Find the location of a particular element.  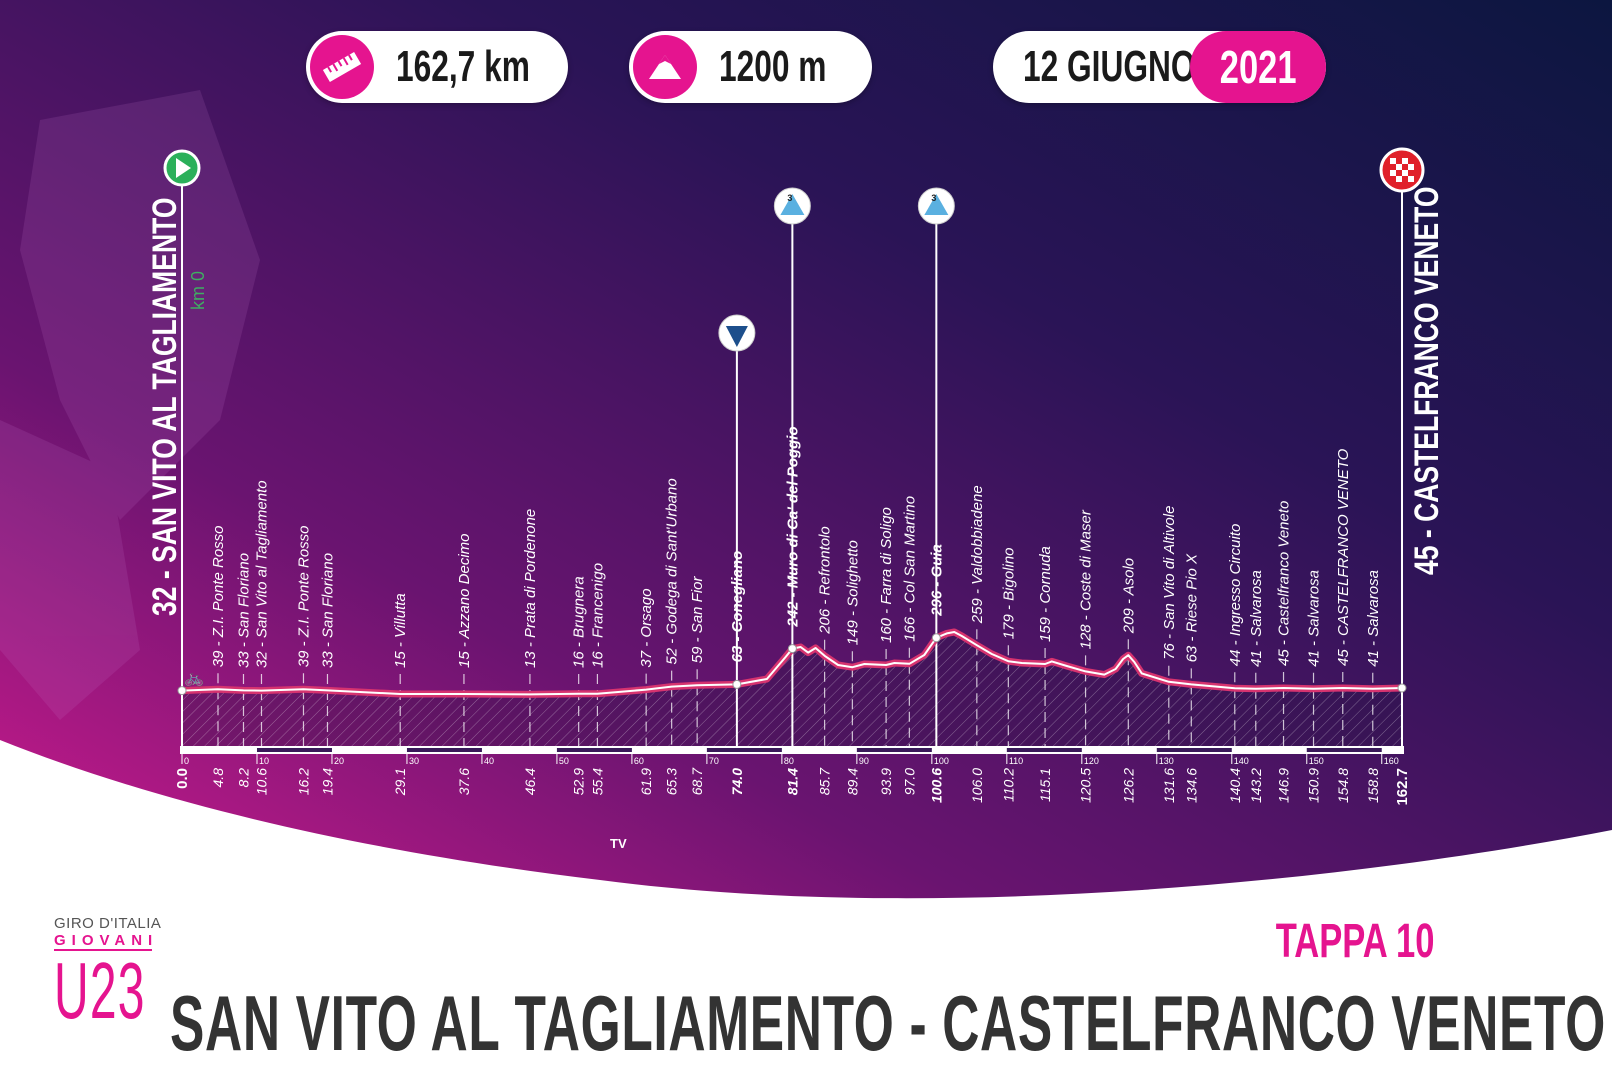

logo-line1: GIRO D'ITALIA is located at coordinates (108, 923).